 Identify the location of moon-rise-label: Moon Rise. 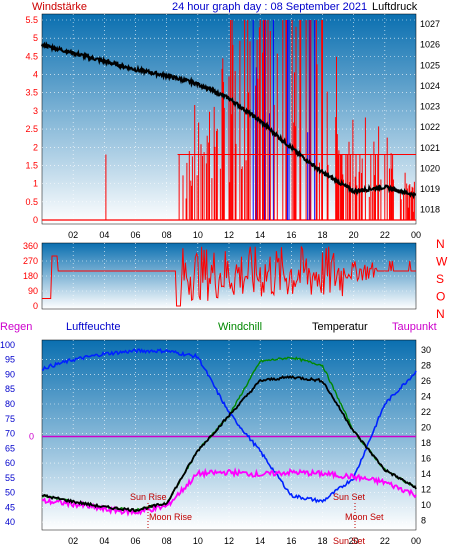
(170, 517).